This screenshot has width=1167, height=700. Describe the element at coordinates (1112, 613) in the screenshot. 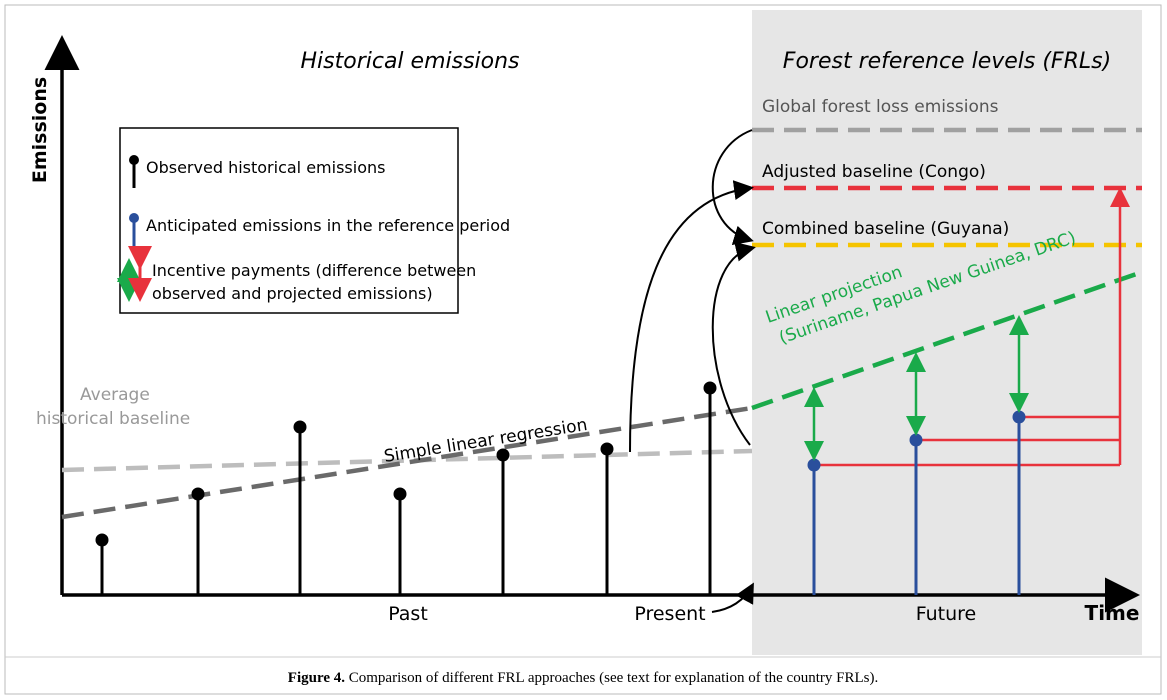

I see `x-label: Time` at that location.